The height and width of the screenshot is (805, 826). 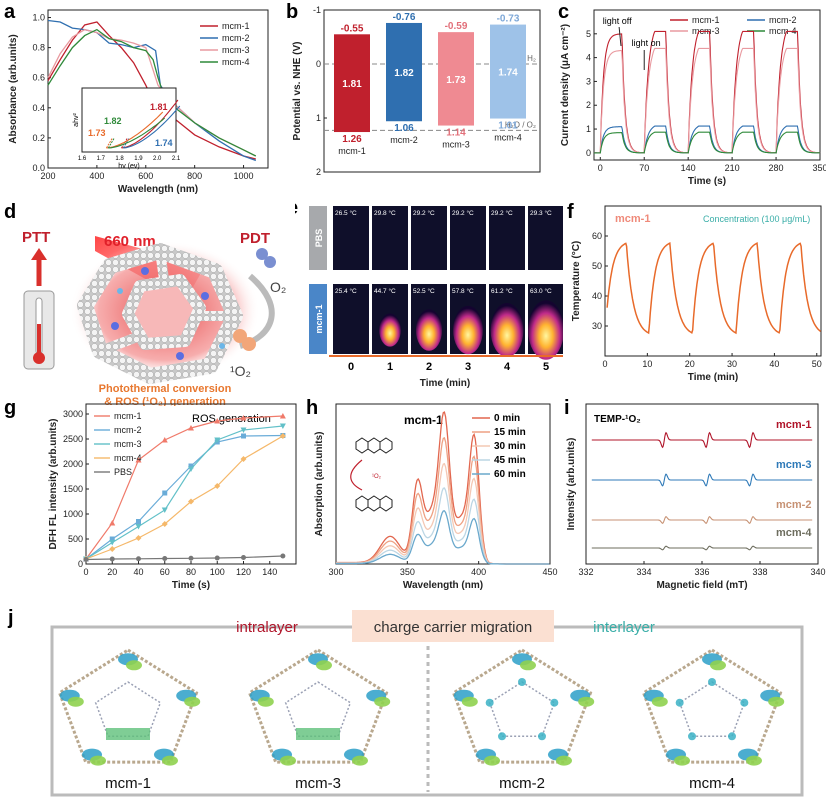 I want to click on title-box, so click(x=453, y=626).